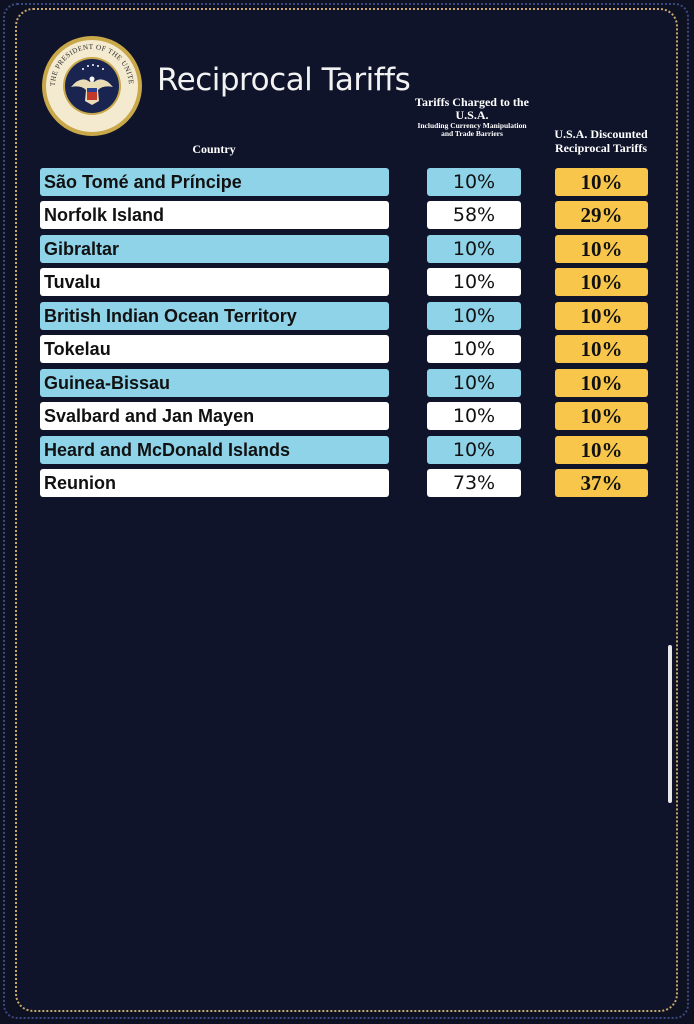  Describe the element at coordinates (601, 483) in the screenshot. I see `discounted-tariff-cell: 37%` at that location.